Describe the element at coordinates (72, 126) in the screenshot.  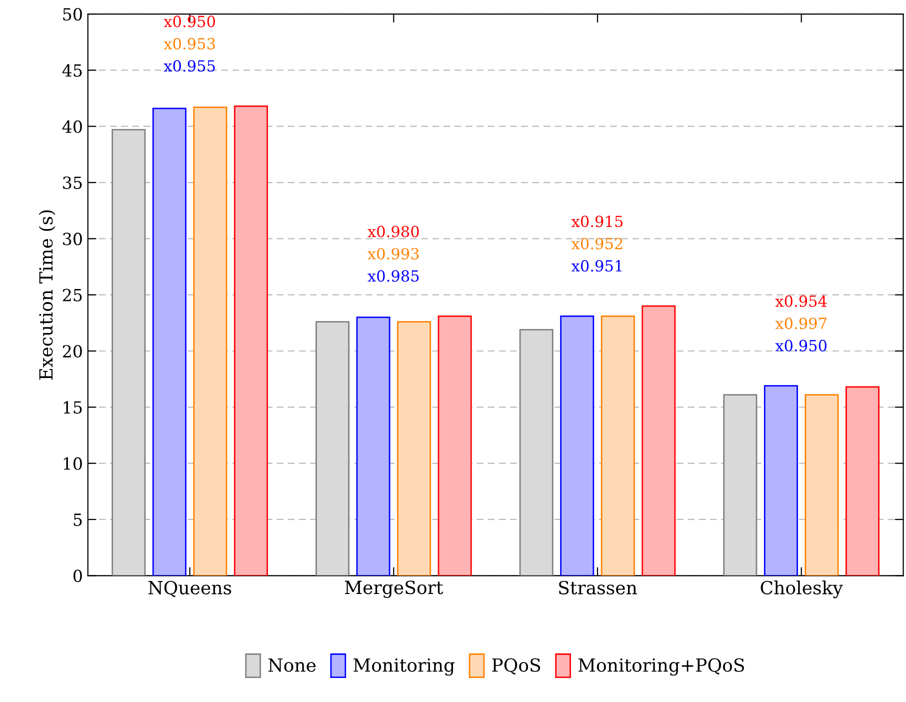
I see `y-tick-label: 40` at that location.